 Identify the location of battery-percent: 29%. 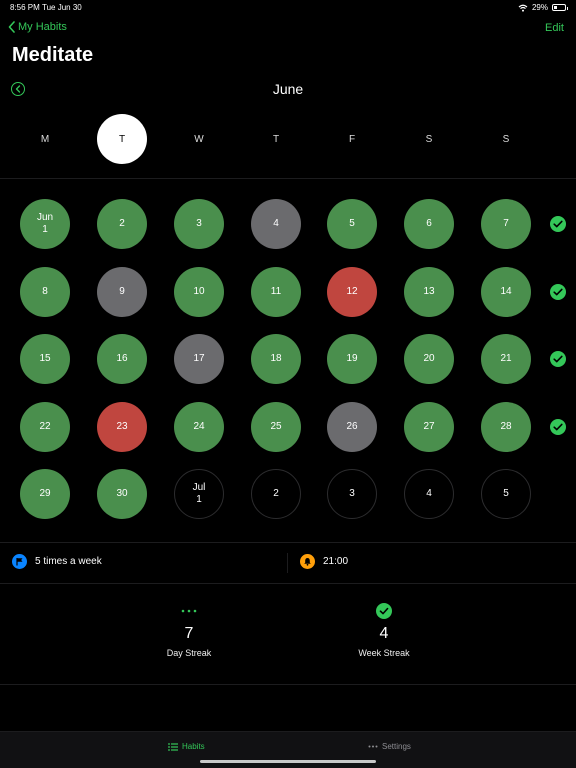
(539, 7).